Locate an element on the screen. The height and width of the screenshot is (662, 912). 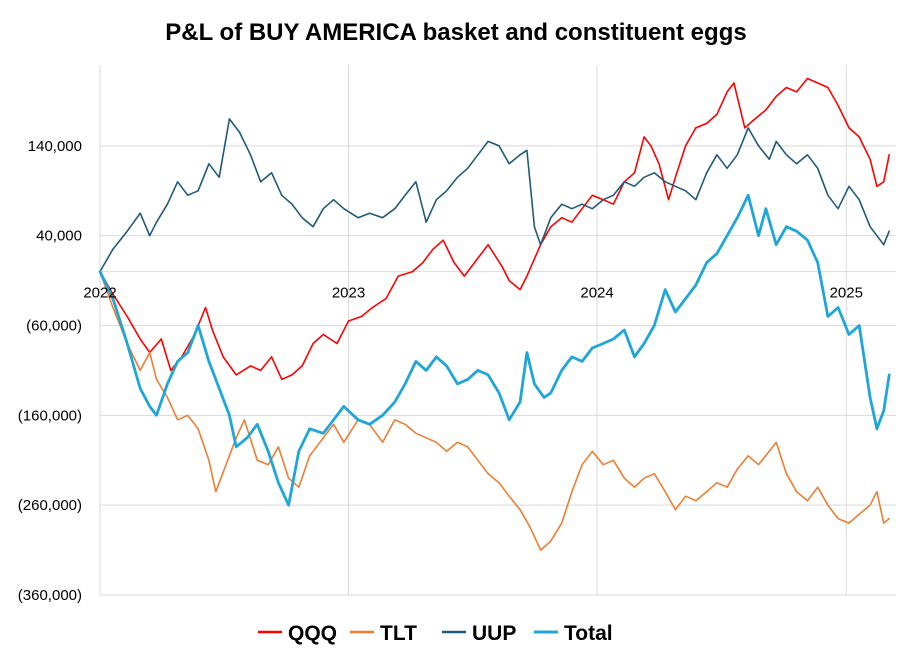
x-tick-label: 2025 is located at coordinates (846, 293).